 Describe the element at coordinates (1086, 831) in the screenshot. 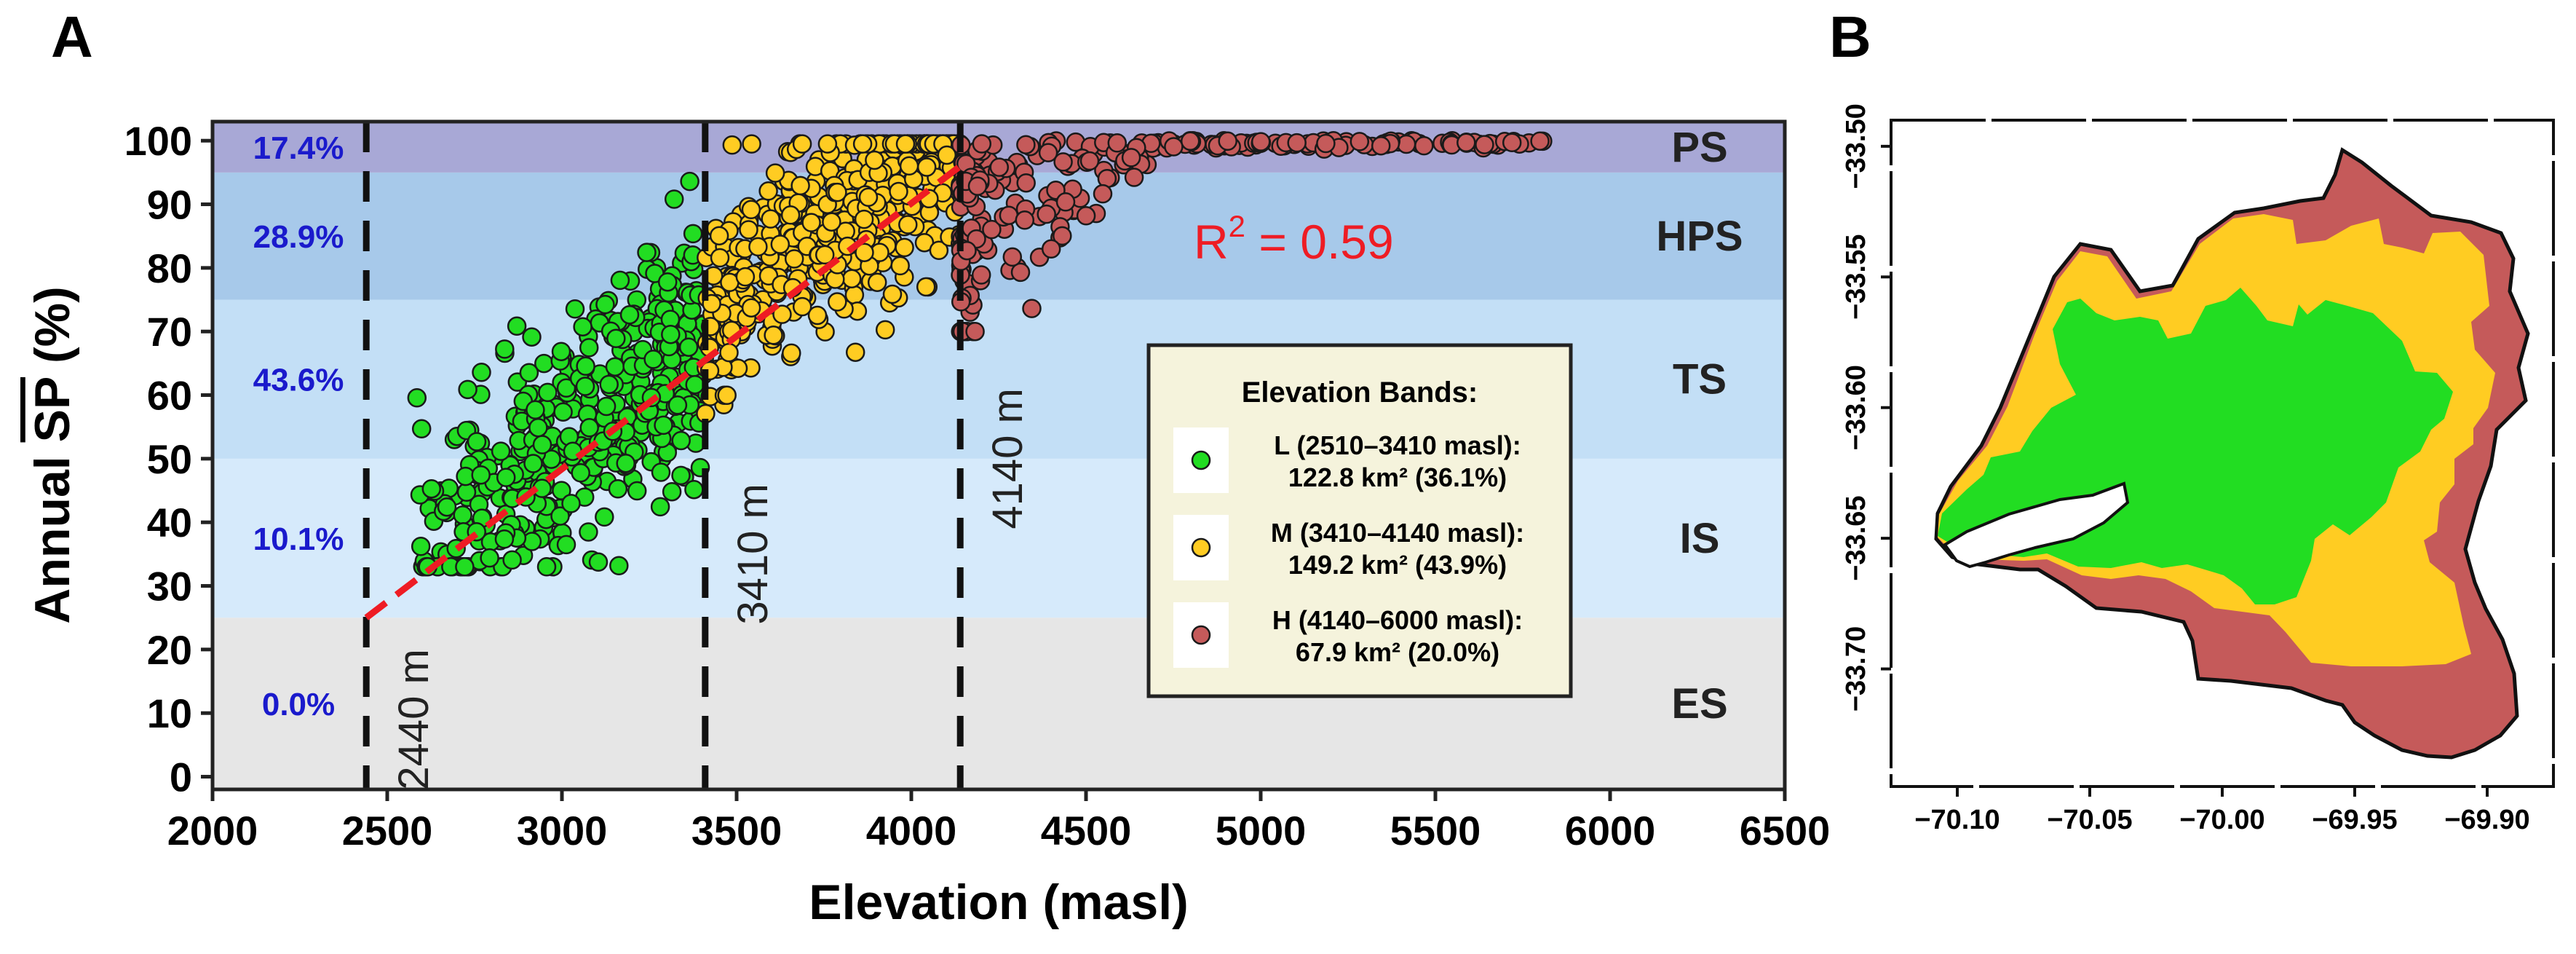

I see `x-tick-label: 4500` at that location.